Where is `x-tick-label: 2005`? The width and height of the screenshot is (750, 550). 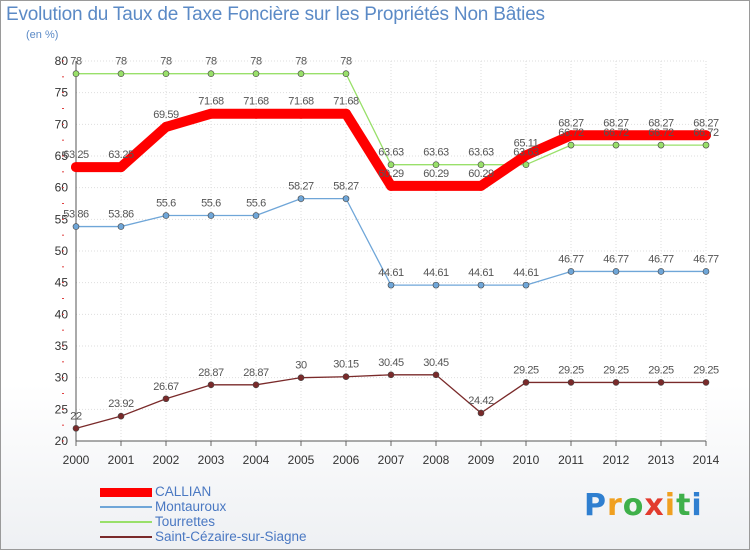
x-tick-label: 2005 is located at coordinates (301, 460).